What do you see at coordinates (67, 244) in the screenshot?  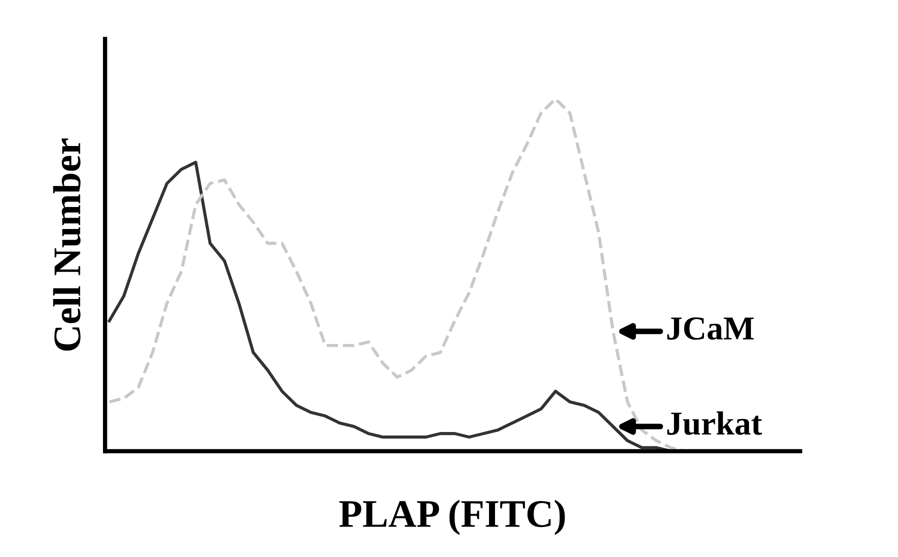 I see `y-axis-title: Cell Number` at bounding box center [67, 244].